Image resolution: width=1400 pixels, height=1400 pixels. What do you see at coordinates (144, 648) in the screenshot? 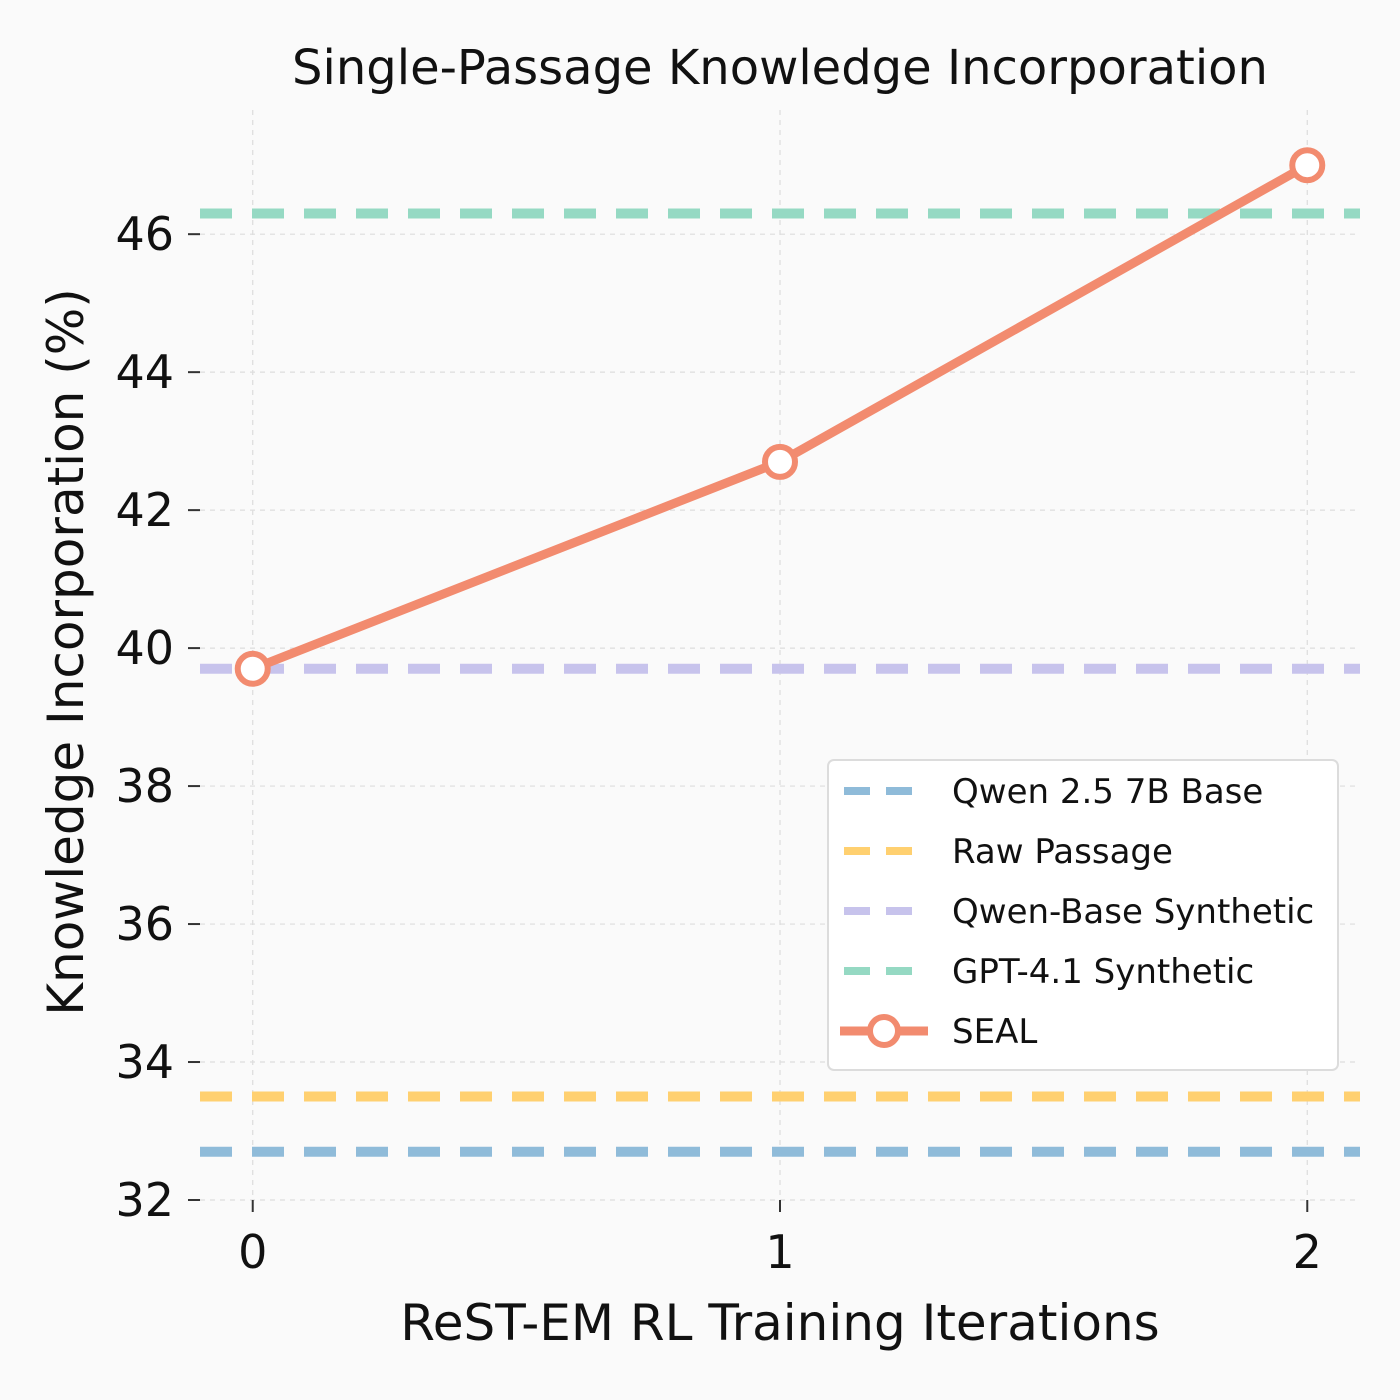
I see `y-tick-label: 40` at bounding box center [144, 648].